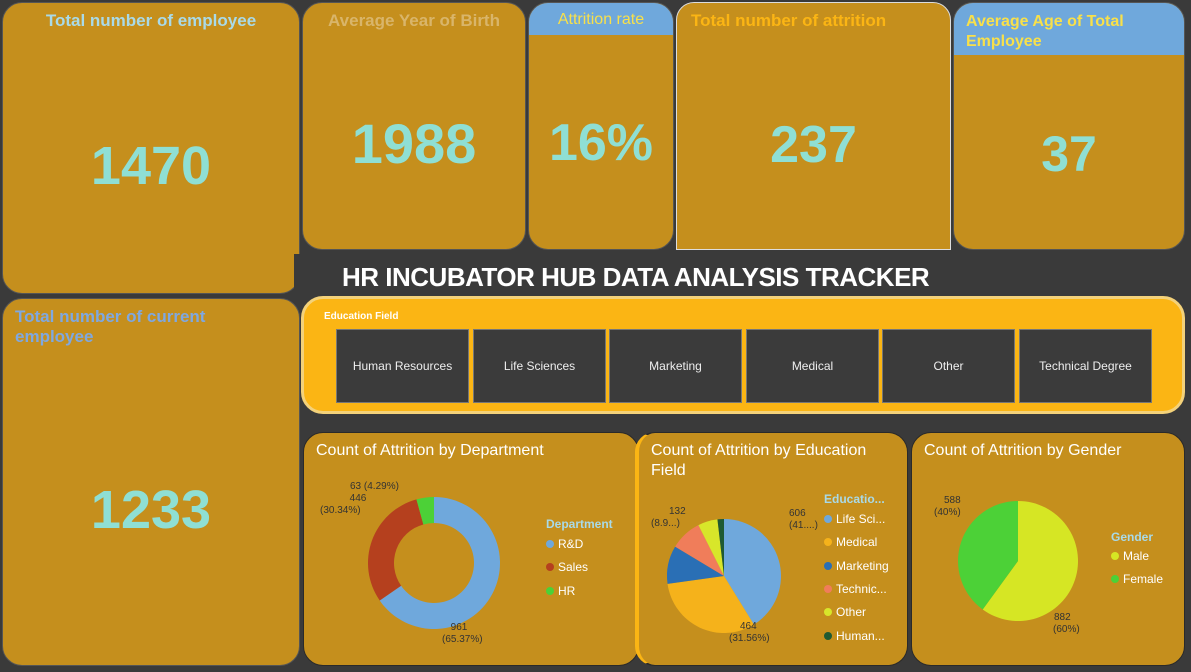  Describe the element at coordinates (430, 450) in the screenshot. I see `chart-department-title: Count of Attrition by Department` at that location.